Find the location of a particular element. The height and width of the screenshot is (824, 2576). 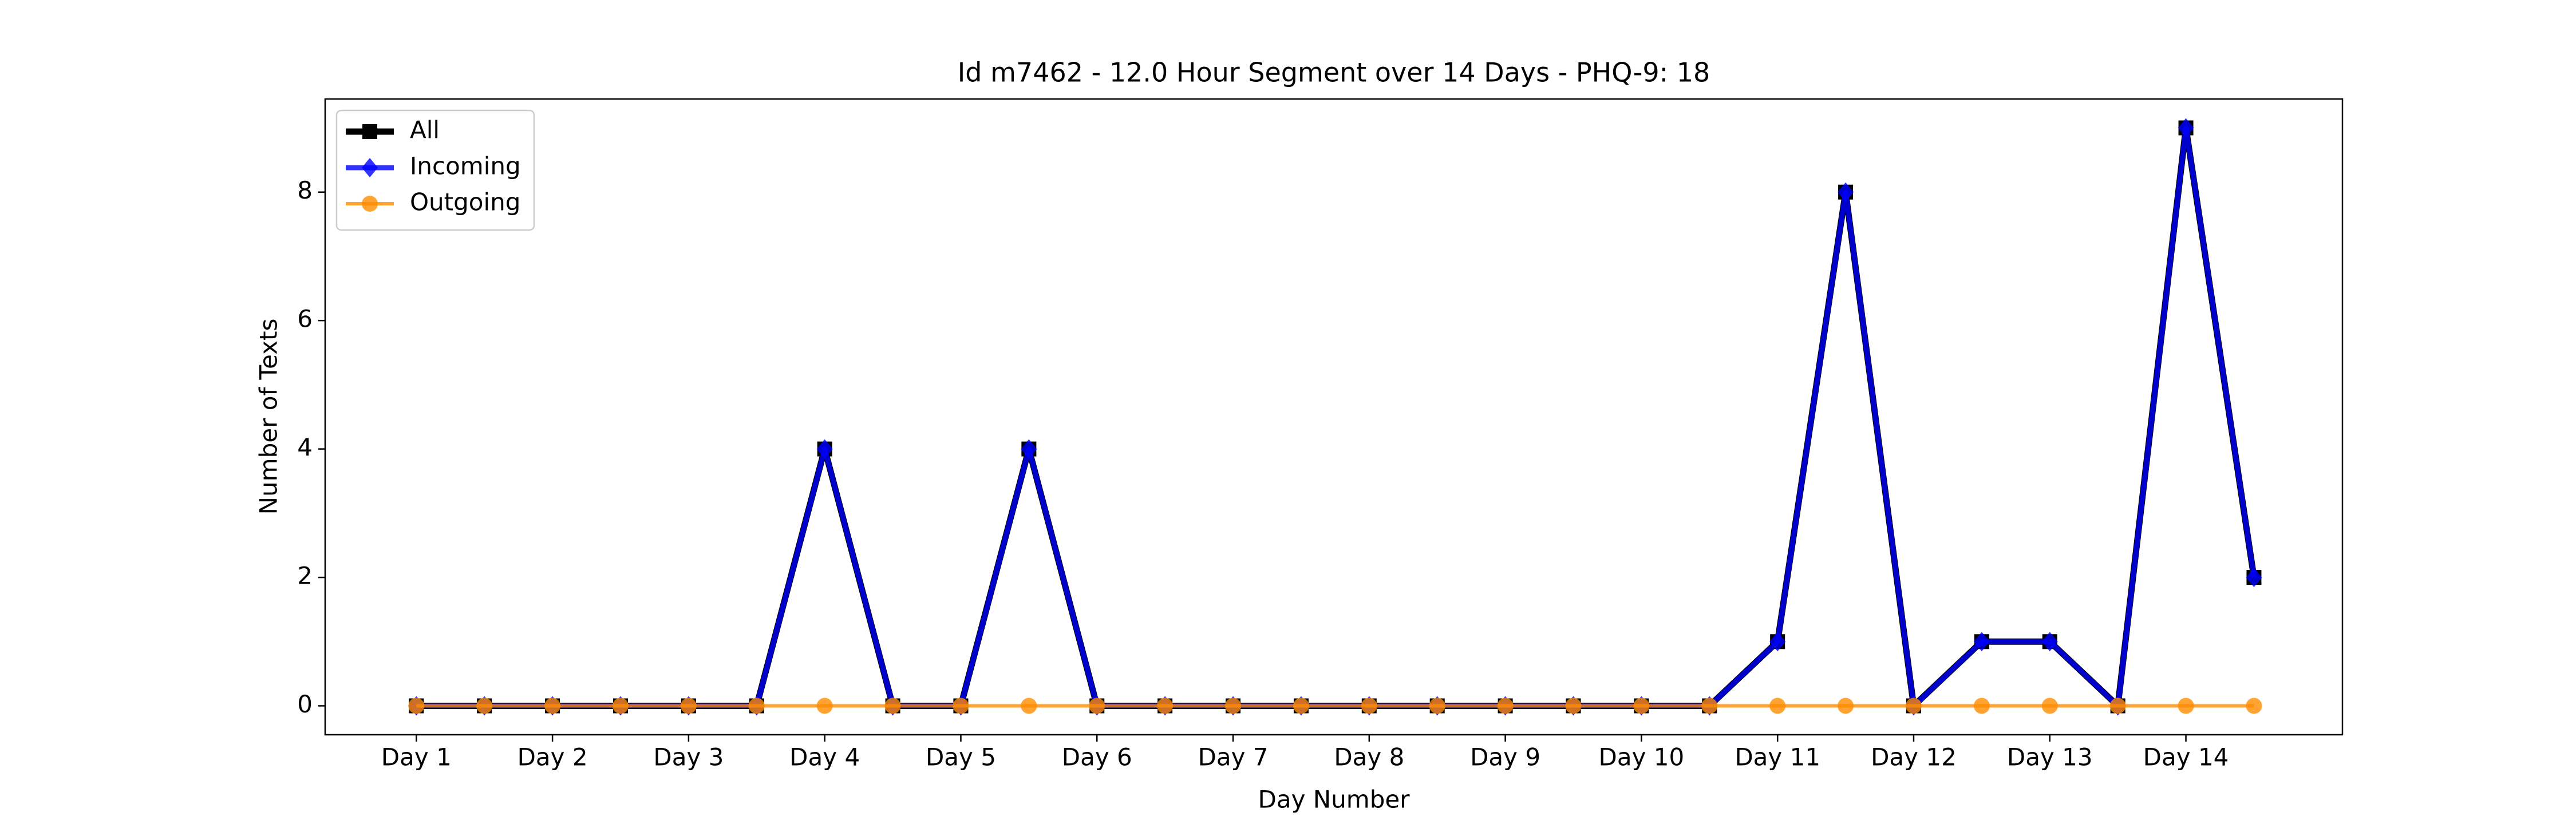

legend-label: All is located at coordinates (425, 130).